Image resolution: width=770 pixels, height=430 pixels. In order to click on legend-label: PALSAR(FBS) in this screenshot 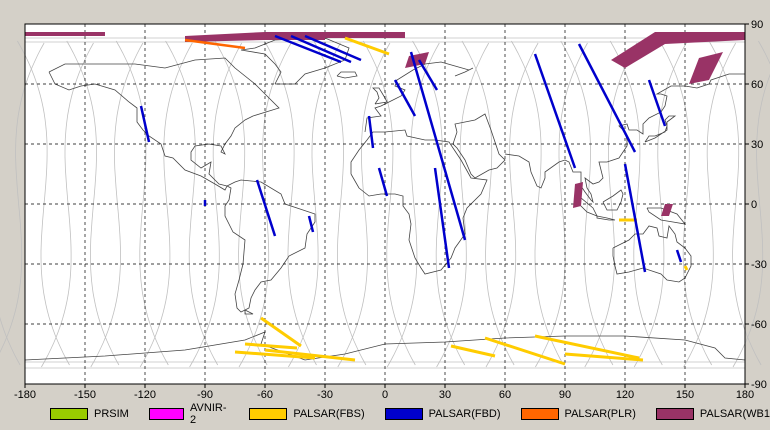, I will do `click(329, 414)`.